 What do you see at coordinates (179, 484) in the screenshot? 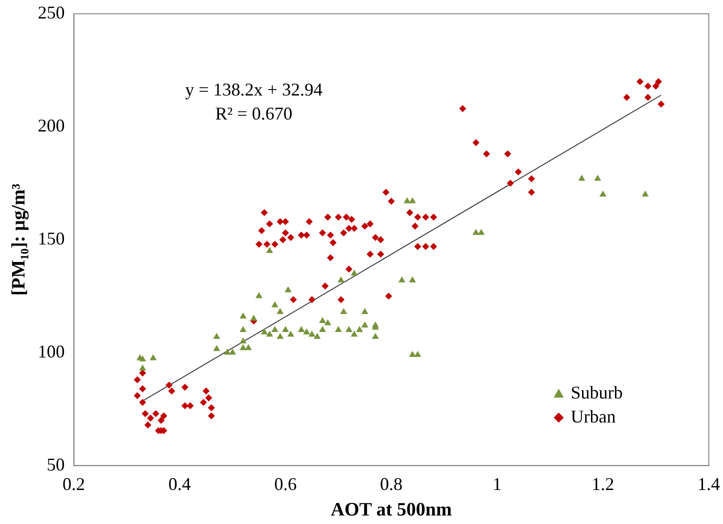
I see `x-tick-label: 0.4` at bounding box center [179, 484].